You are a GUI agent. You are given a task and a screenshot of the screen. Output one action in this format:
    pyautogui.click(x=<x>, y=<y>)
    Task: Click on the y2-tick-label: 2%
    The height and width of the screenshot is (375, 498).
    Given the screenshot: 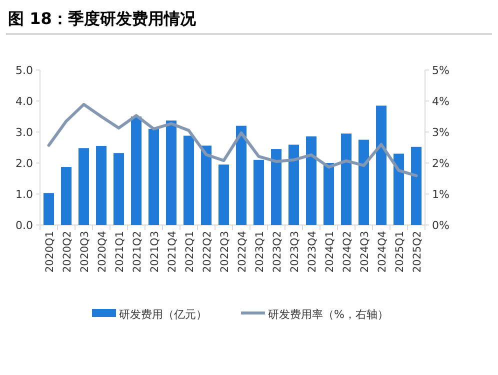 What is the action you would take?
    pyautogui.click(x=441, y=163)
    